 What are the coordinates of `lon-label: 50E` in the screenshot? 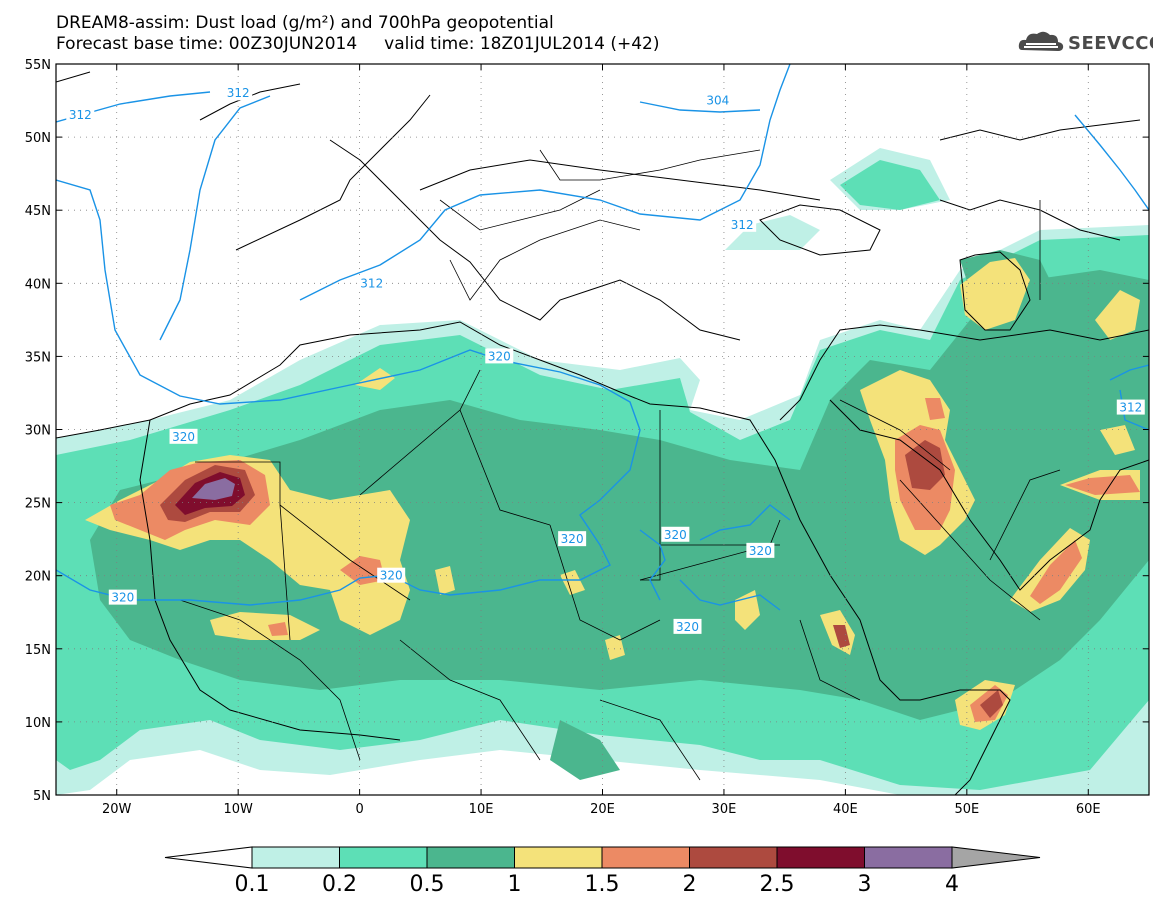 It's located at (966, 809).